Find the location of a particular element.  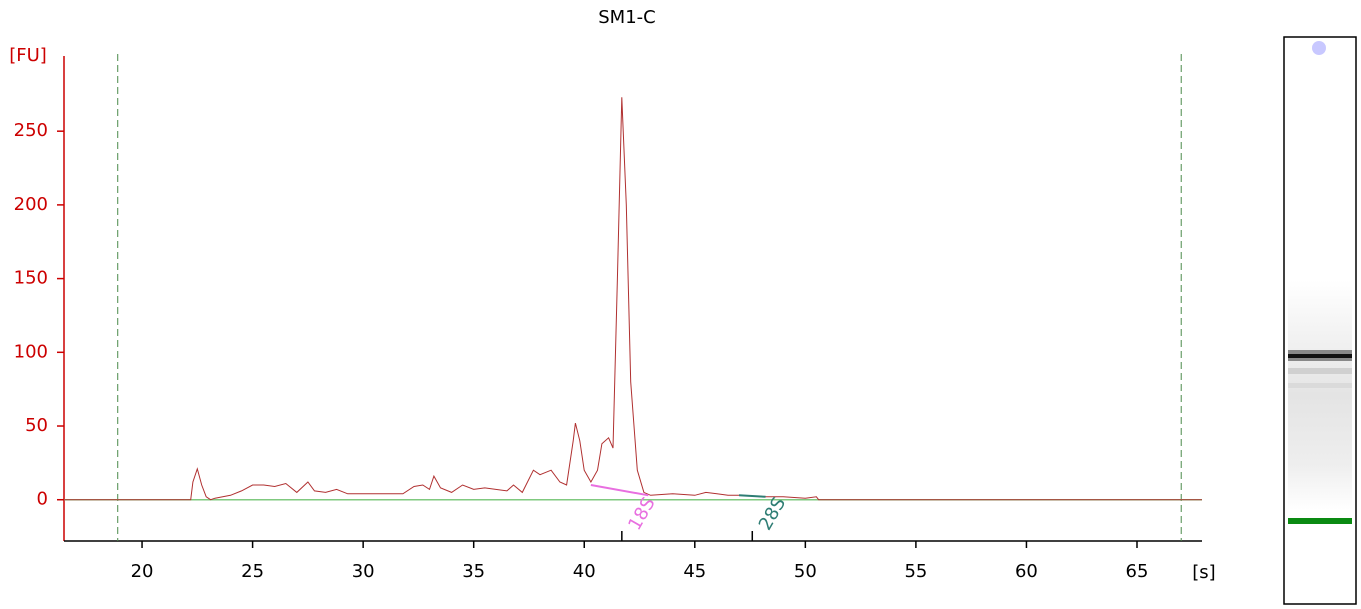

y-axis-label: [FU] is located at coordinates (28, 55).